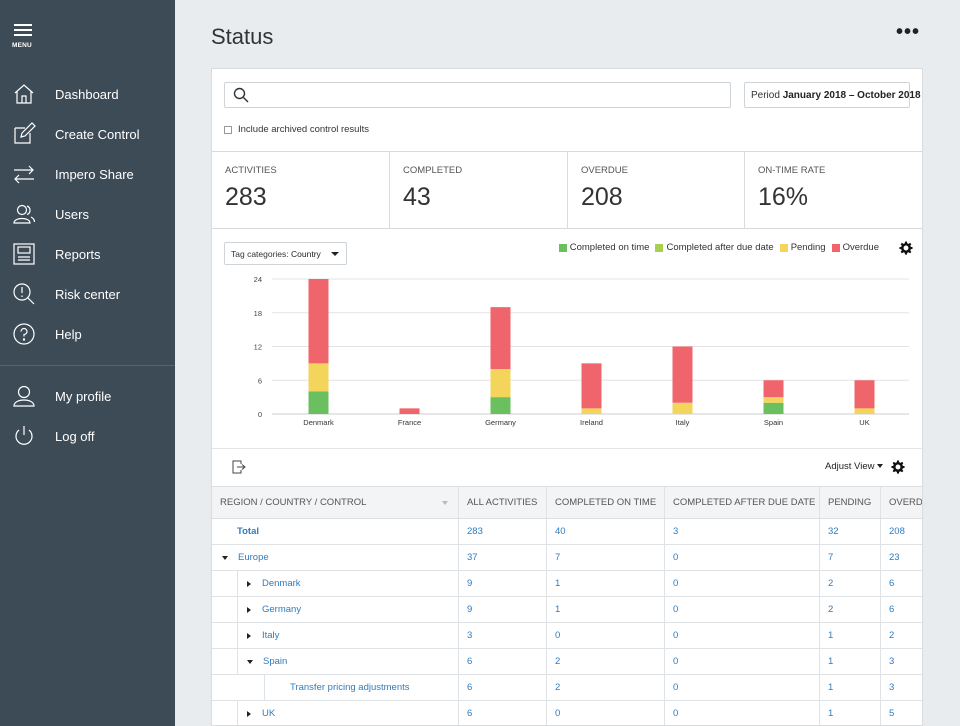  I want to click on row-name-link: Germany, so click(282, 609).